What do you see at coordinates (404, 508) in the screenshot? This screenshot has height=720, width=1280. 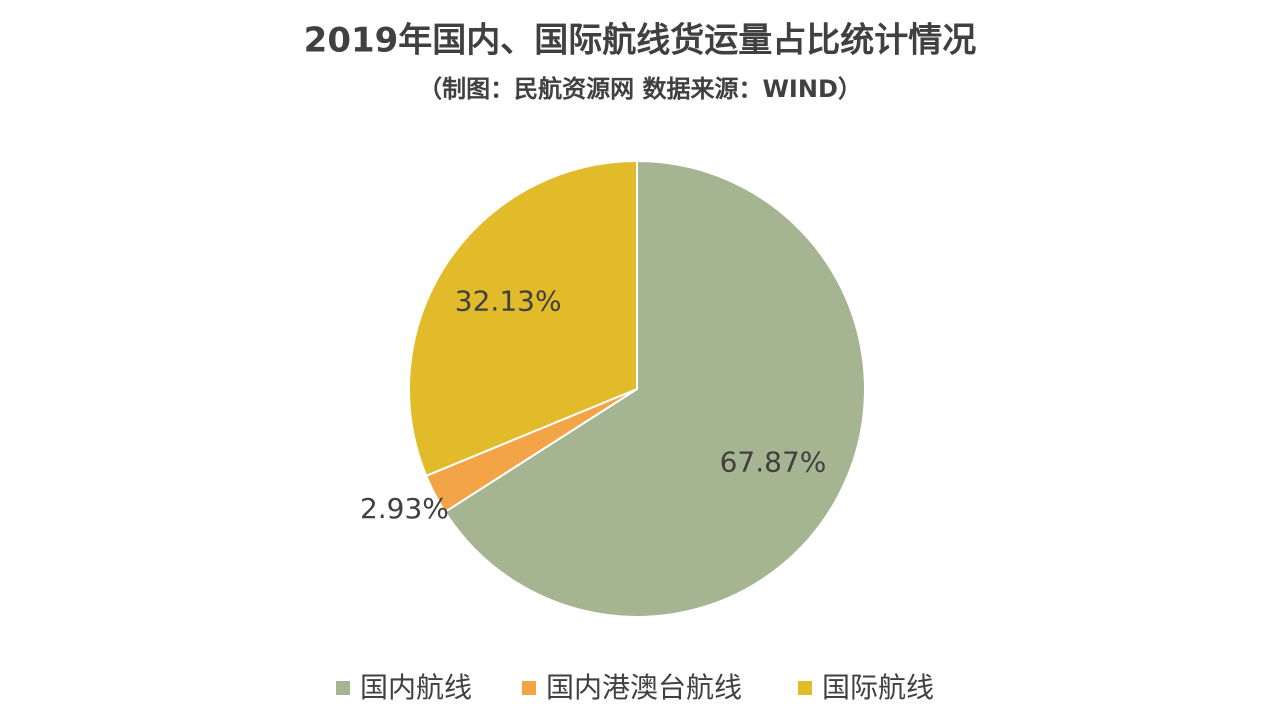 I see `data-label: 2.93%` at bounding box center [404, 508].